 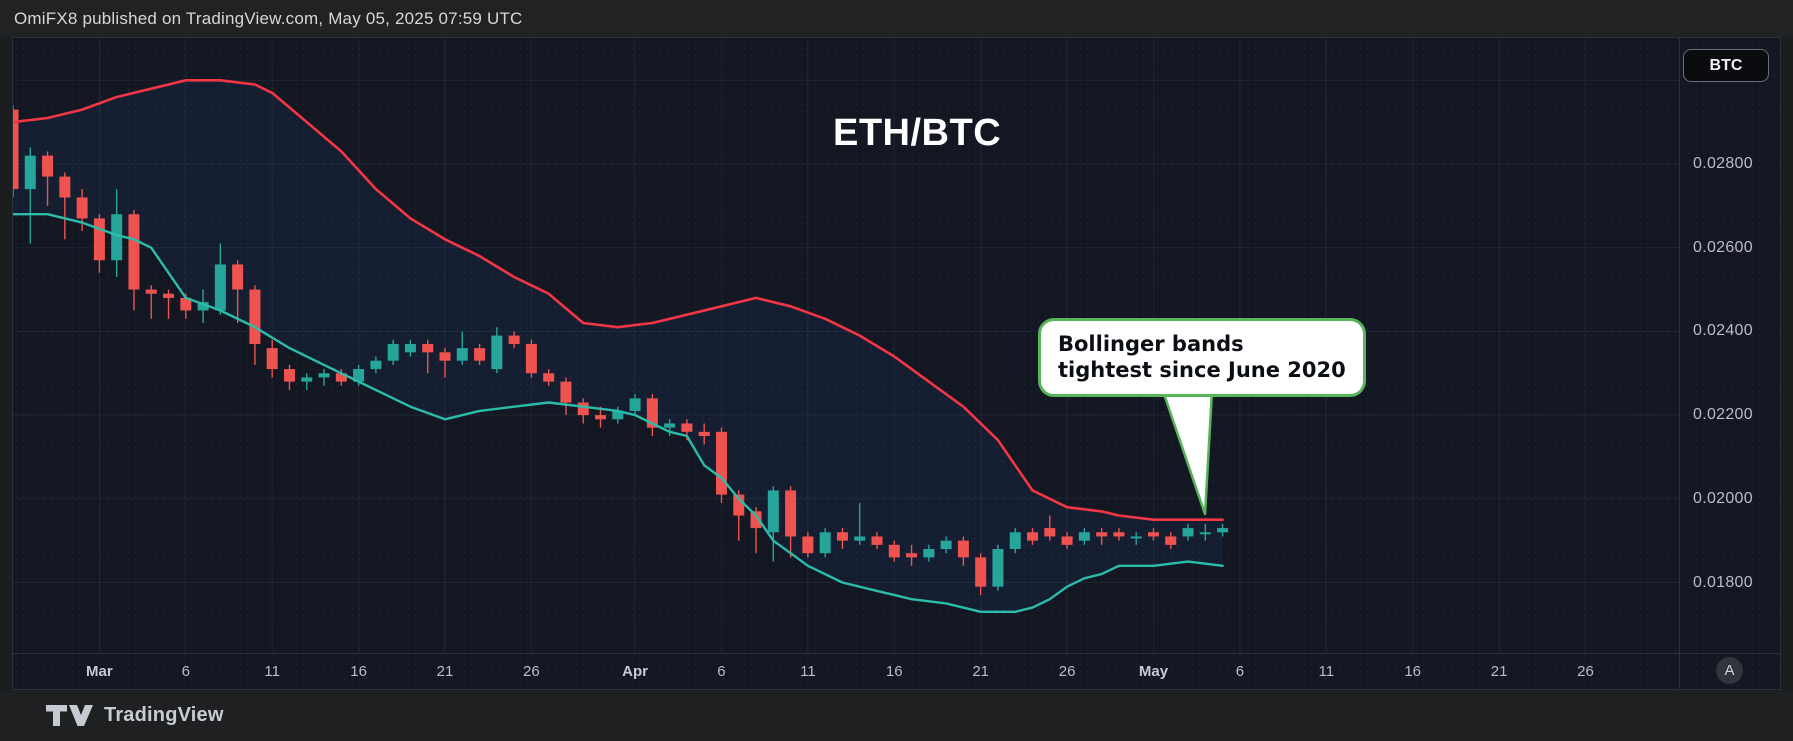 What do you see at coordinates (69, 715) in the screenshot?
I see `tradingview-logo-icon` at bounding box center [69, 715].